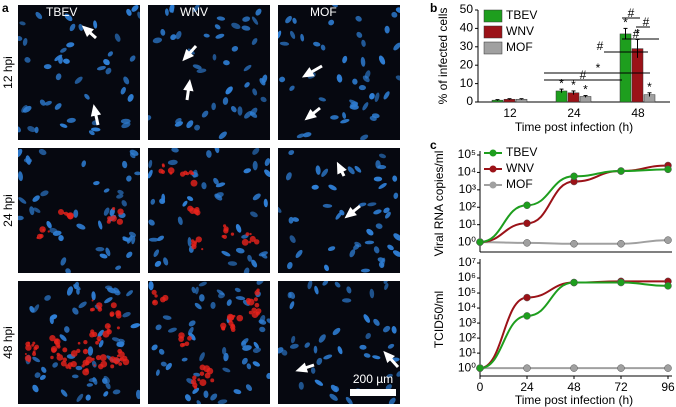  What do you see at coordinates (467, 277) in the screenshot?
I see `y-tick-label: 10⁶` at bounding box center [467, 277].